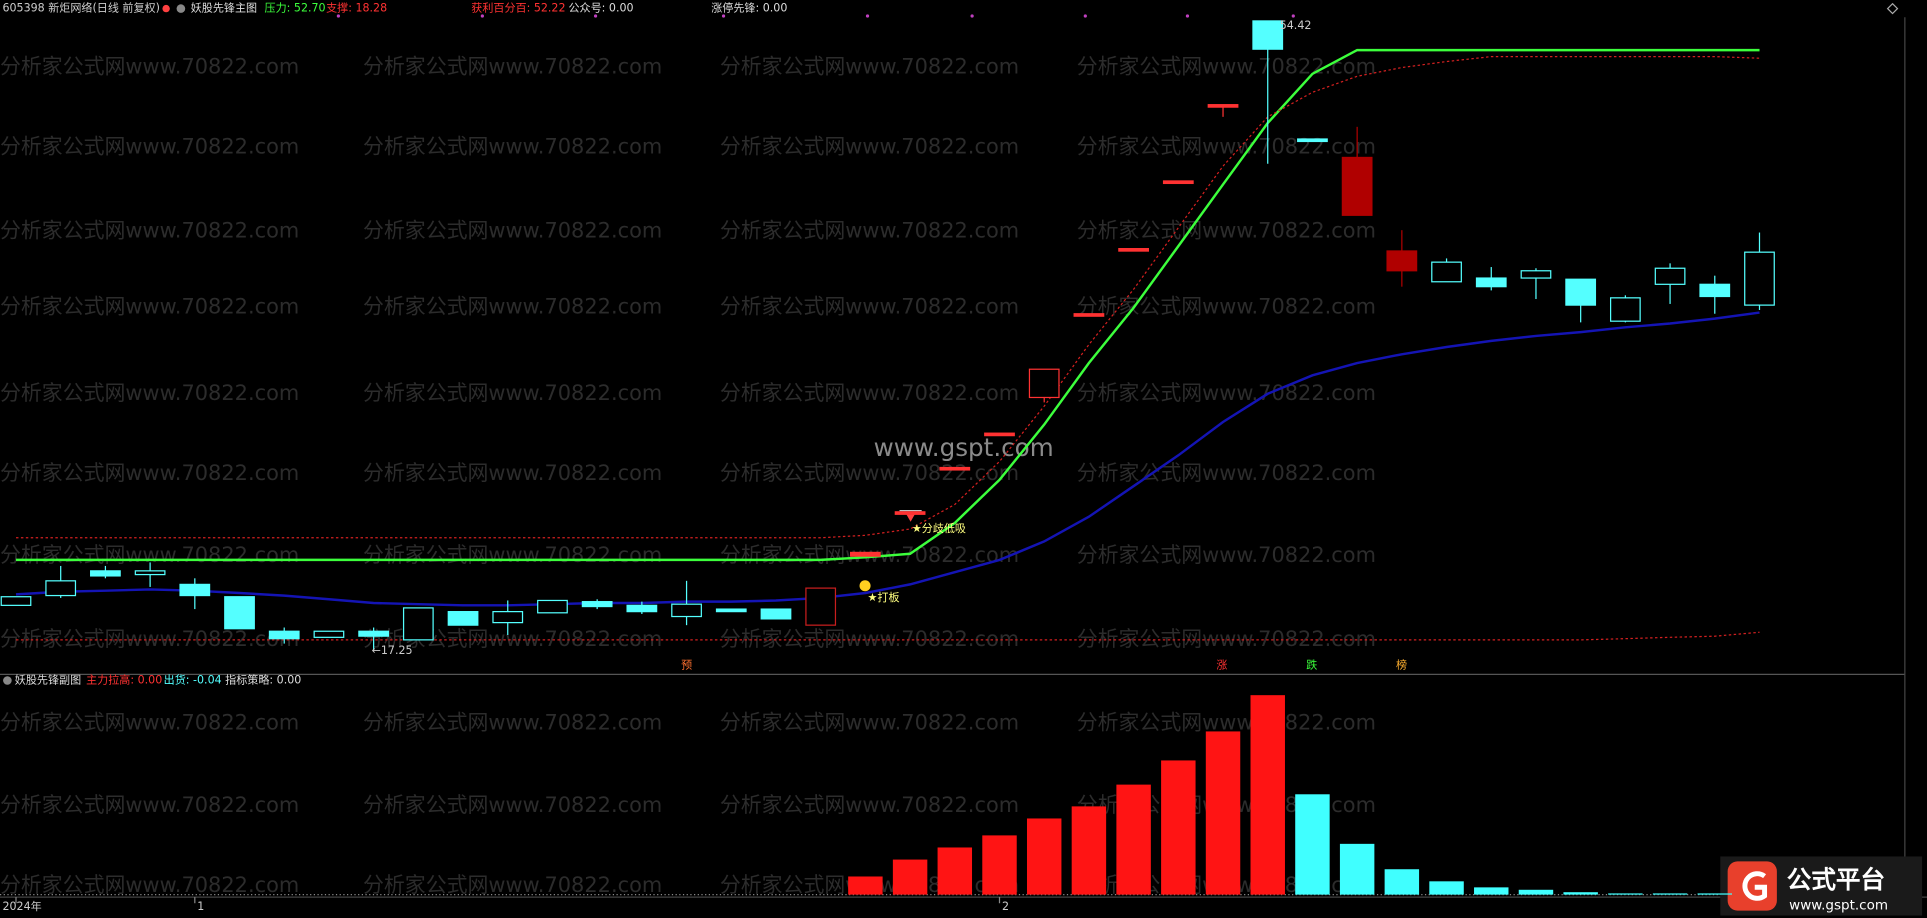 Image resolution: width=1927 pixels, height=918 pixels. Describe the element at coordinates (910, 517) in the screenshot. I see `signal-icon` at that location.